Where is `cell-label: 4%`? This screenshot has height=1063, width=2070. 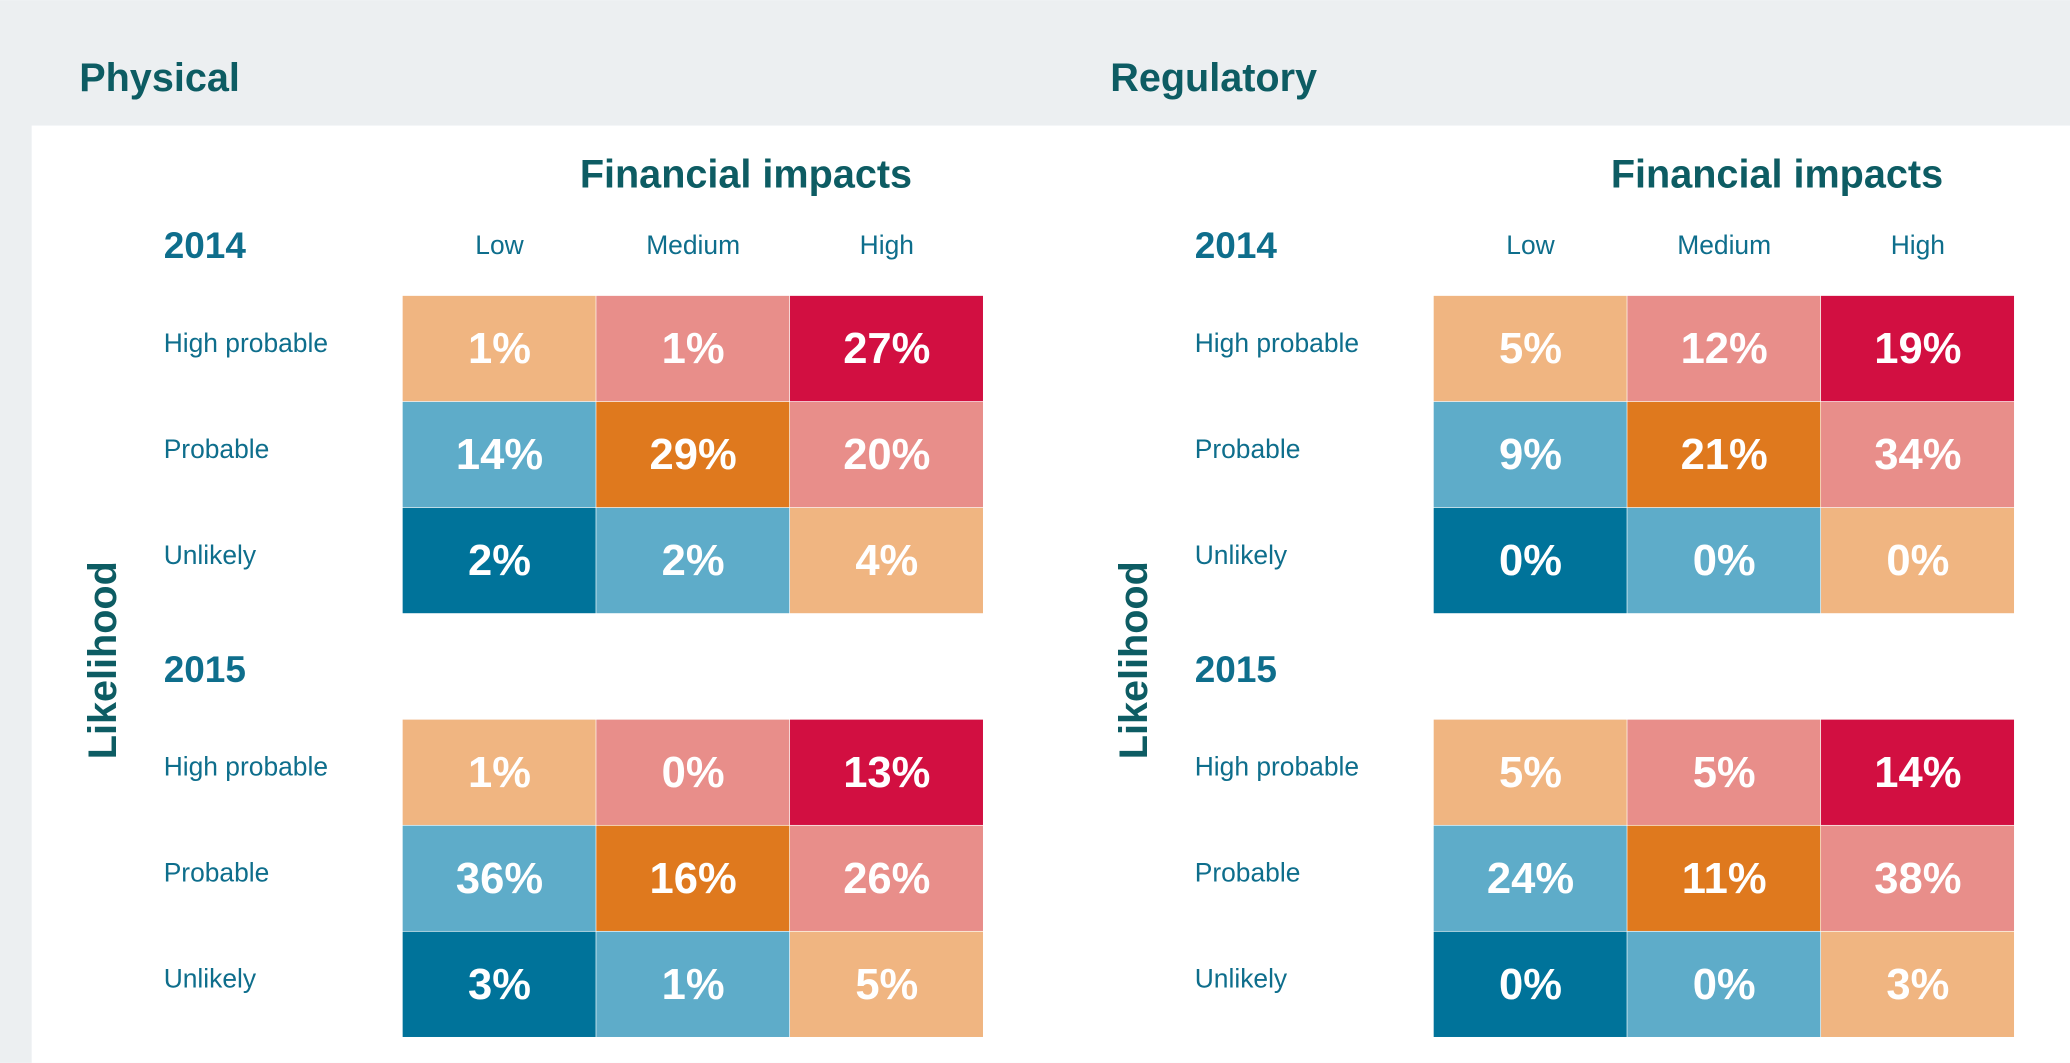 cell-label: 4% is located at coordinates (886, 561).